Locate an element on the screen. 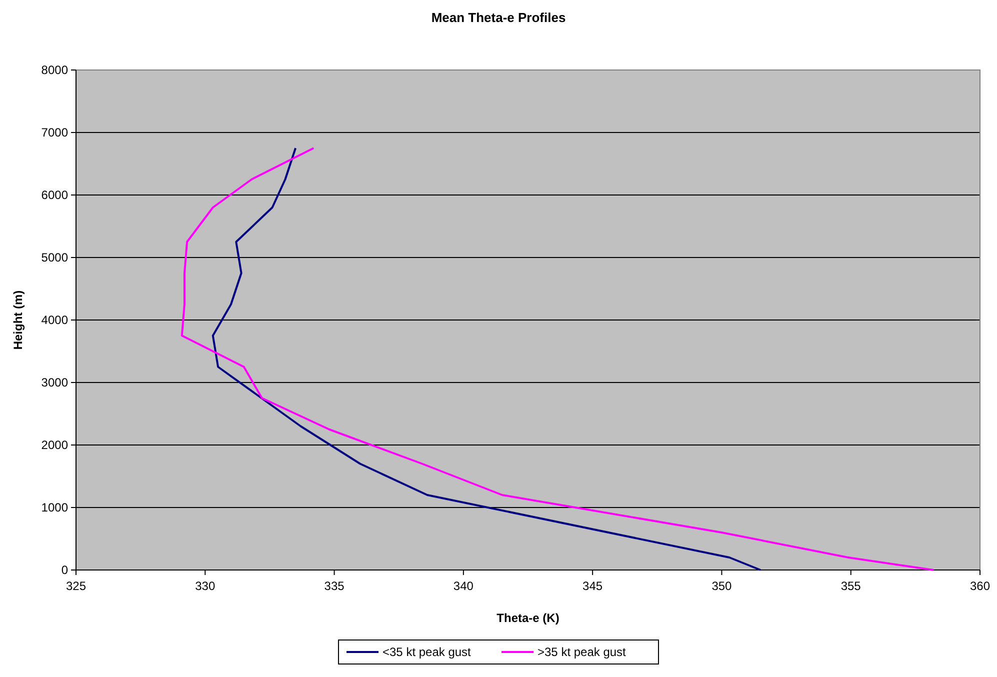 The image size is (997, 677). x-axis-title: Theta-e (K) is located at coordinates (528, 618).